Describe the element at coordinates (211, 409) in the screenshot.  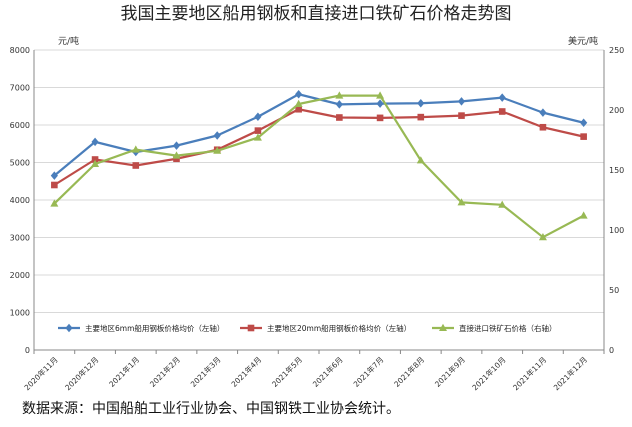
I see `source-note: 数据来源：中国船舶工业行业协会、中国钢铁工业协会统计。` at that location.